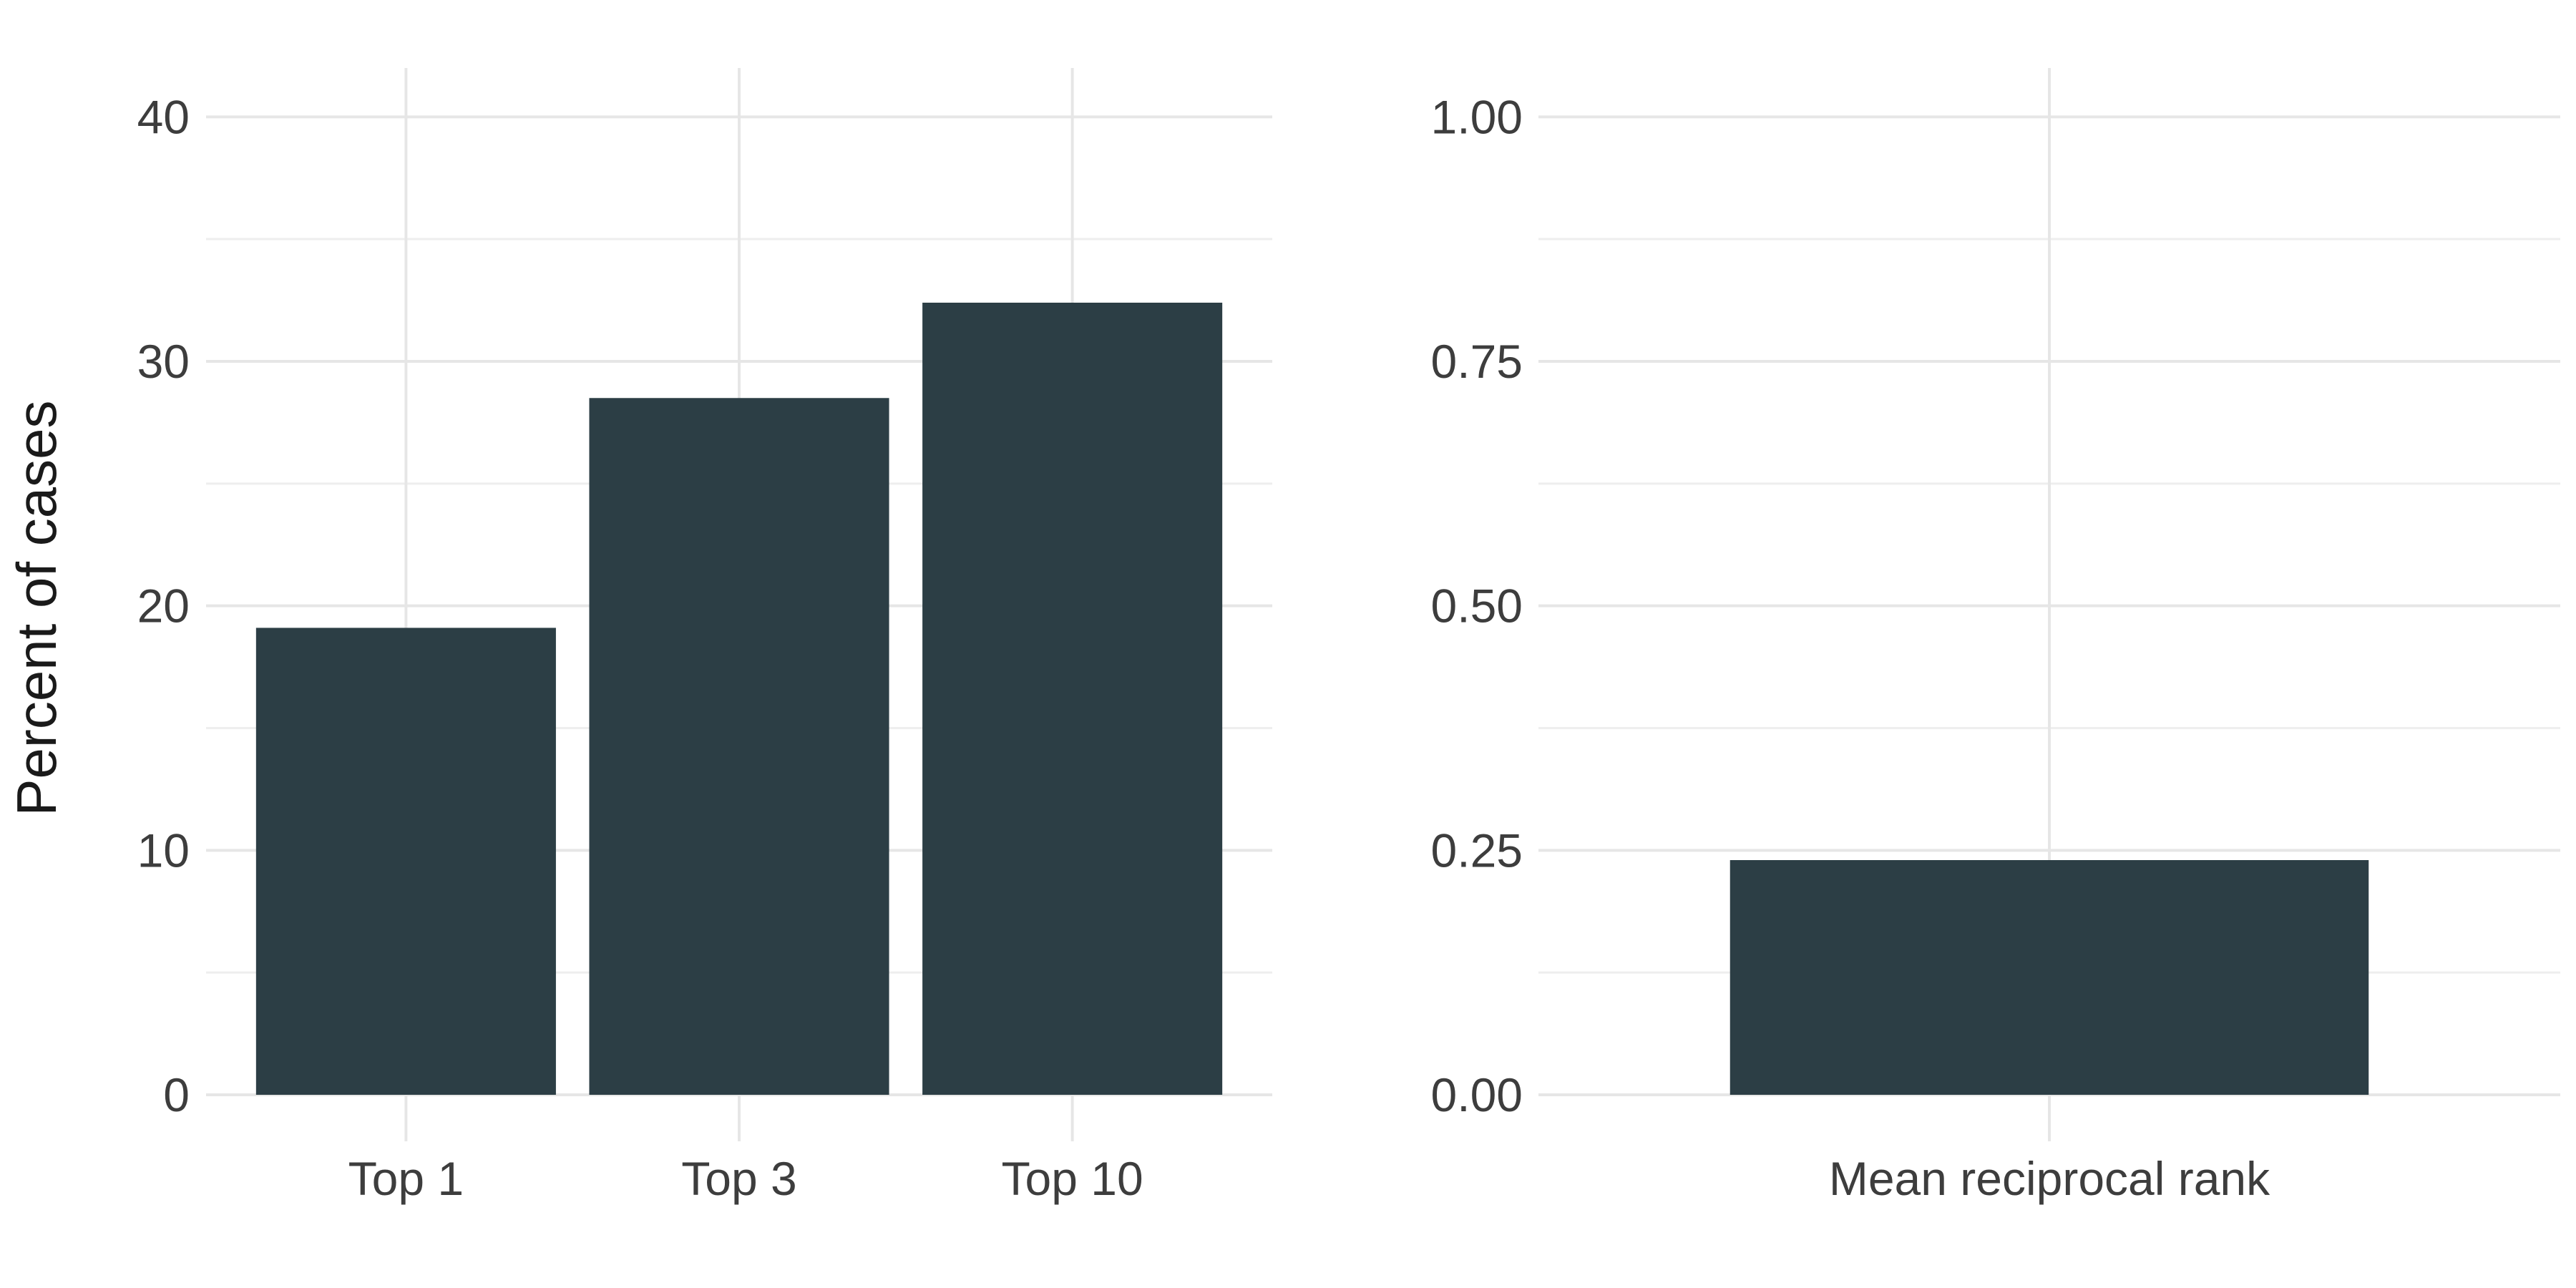  What do you see at coordinates (163, 606) in the screenshot?
I see `y-tick-label: 20` at bounding box center [163, 606].